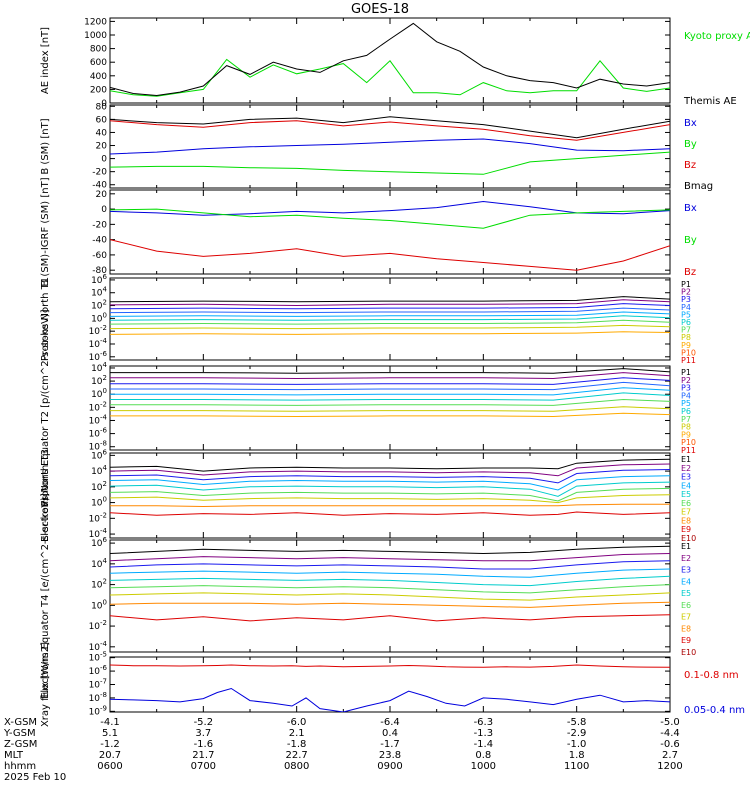  I want to click on y-tick-label: 10⁰, so click(99, 393).